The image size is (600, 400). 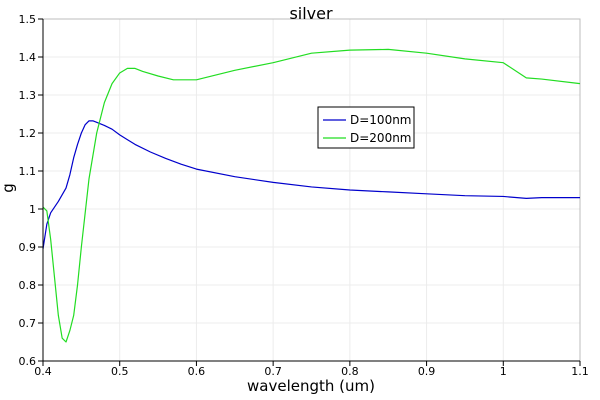 What do you see at coordinates (427, 371) in the screenshot?
I see `x-tick-label: 0.9` at bounding box center [427, 371].